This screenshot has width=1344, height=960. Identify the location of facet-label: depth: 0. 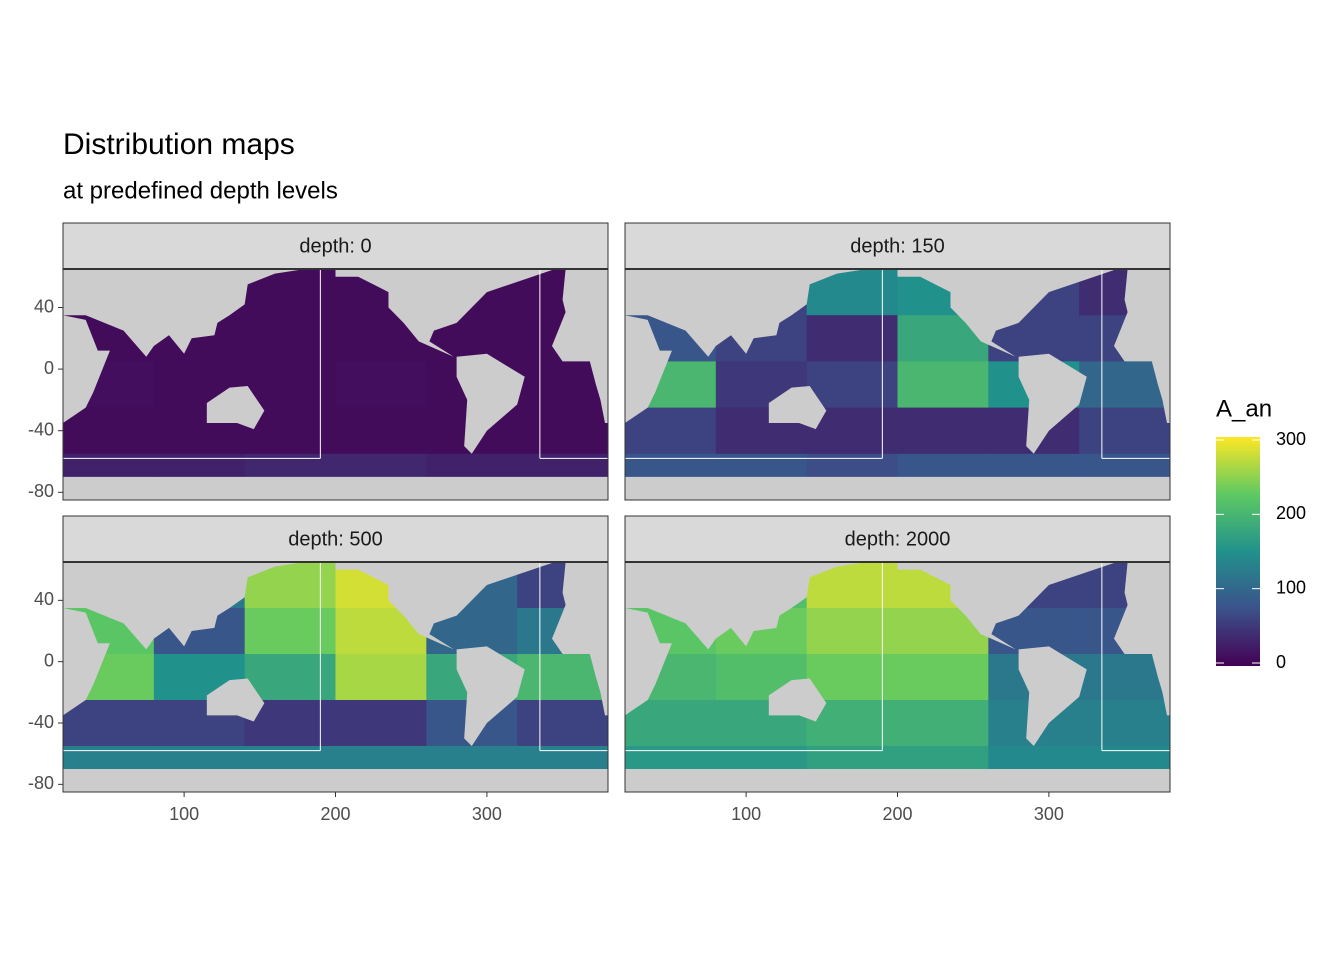
(335, 246).